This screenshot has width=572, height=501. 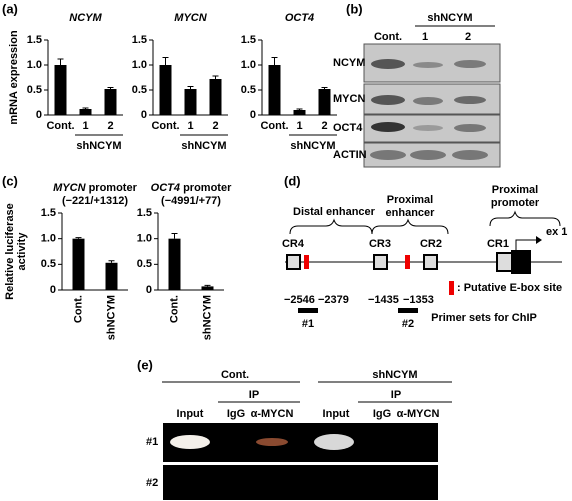 What do you see at coordinates (425, 37) in the screenshot?
I see `blot-lane: 1` at bounding box center [425, 37].